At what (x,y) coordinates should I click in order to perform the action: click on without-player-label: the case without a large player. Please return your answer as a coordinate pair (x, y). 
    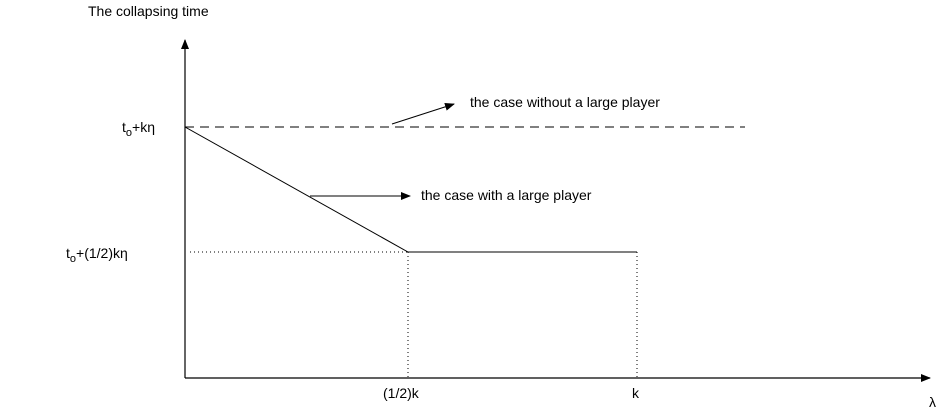
    Looking at the image, I should click on (565, 102).